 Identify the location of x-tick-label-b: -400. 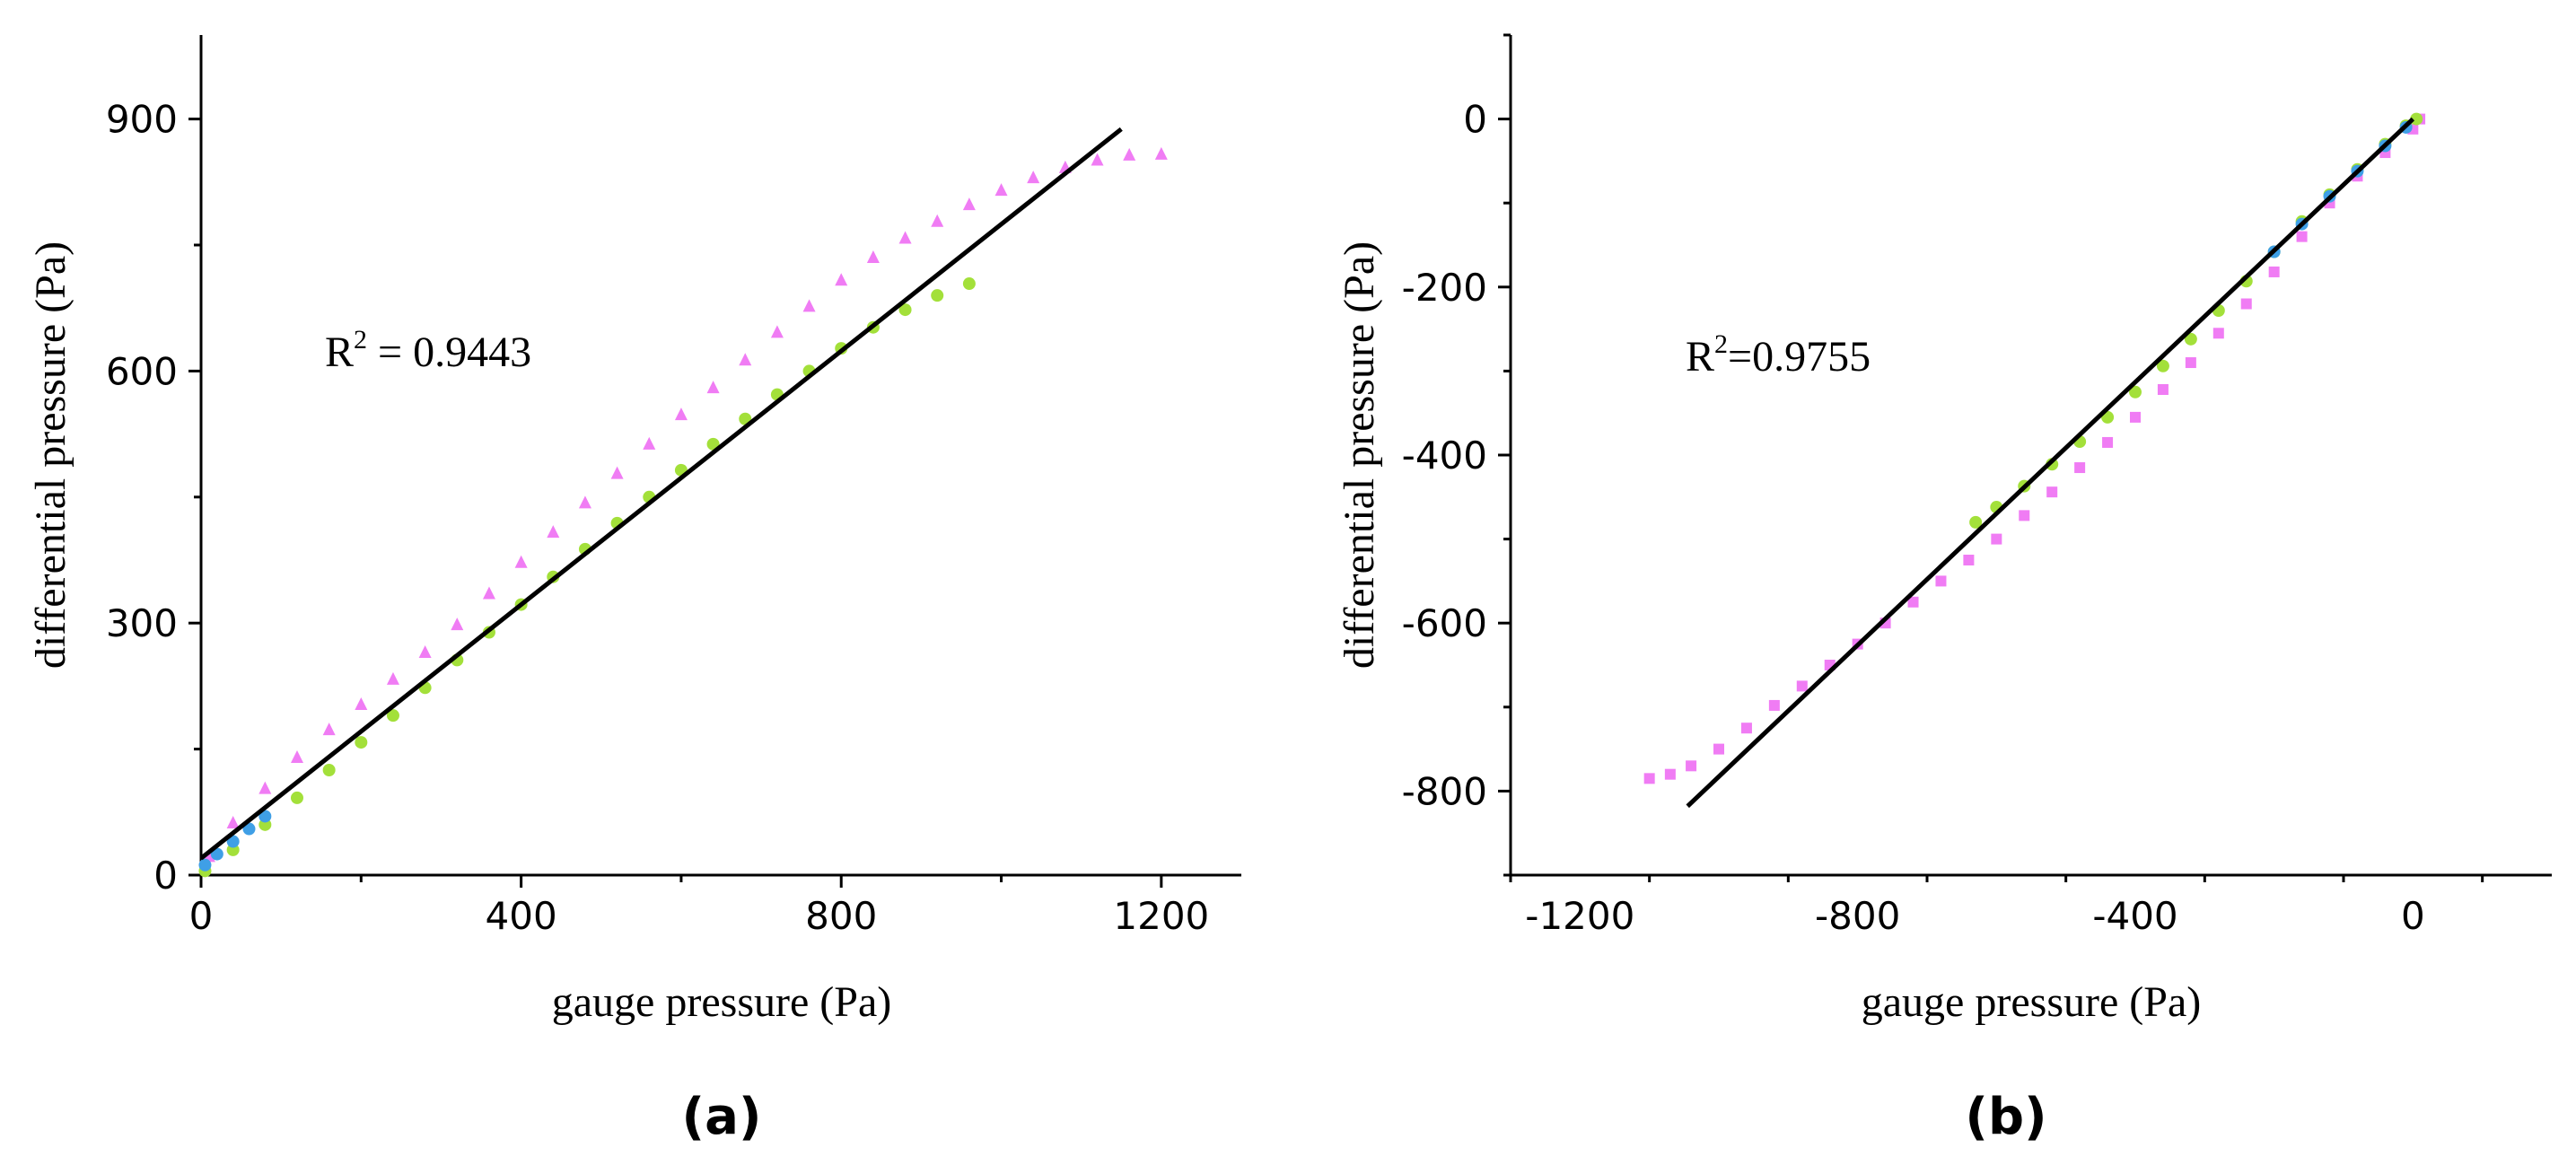
(2134, 916).